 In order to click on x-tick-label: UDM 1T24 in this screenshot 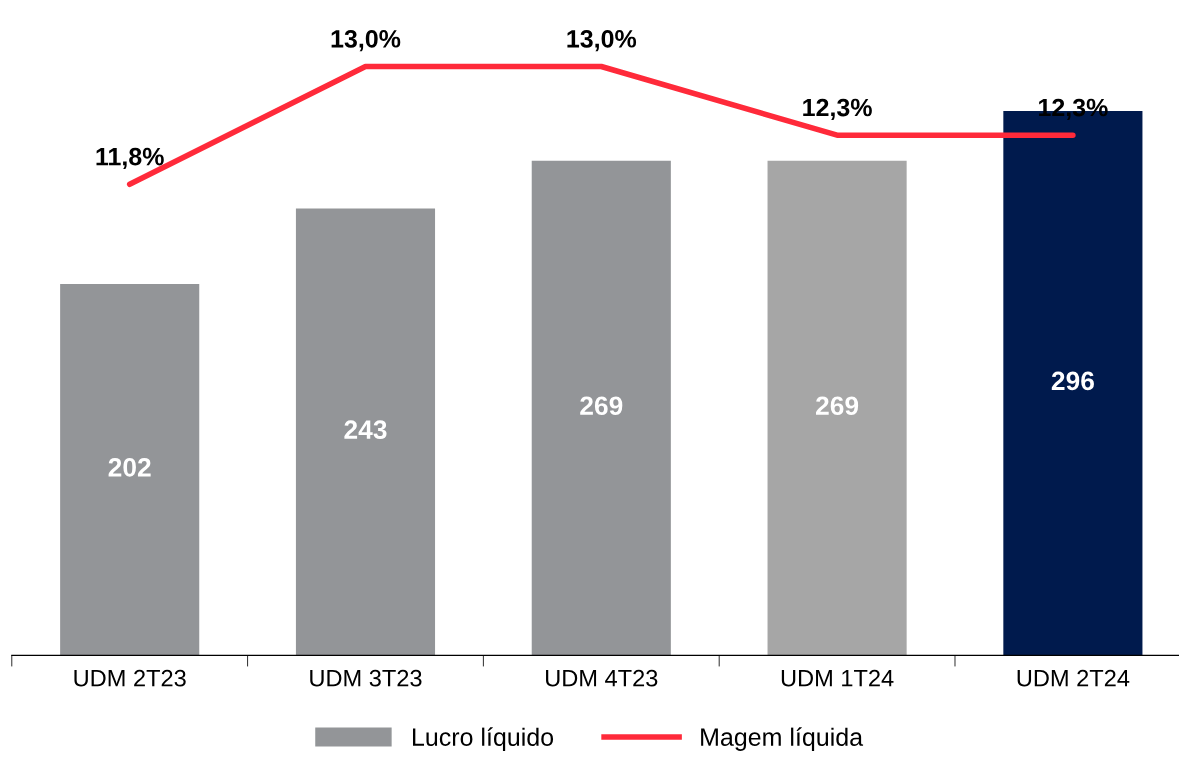, I will do `click(837, 678)`.